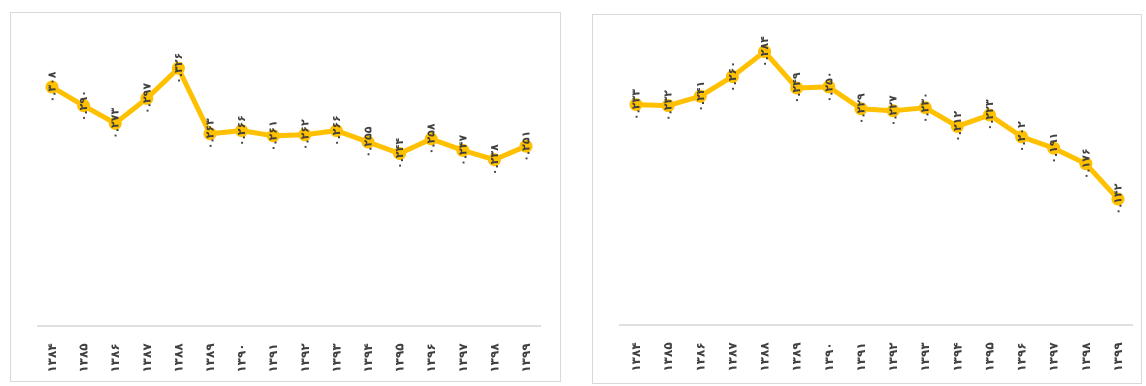 The height and width of the screenshot is (386, 1146). I want to click on data-label: ۰.۲۴۷, so click(462, 150).